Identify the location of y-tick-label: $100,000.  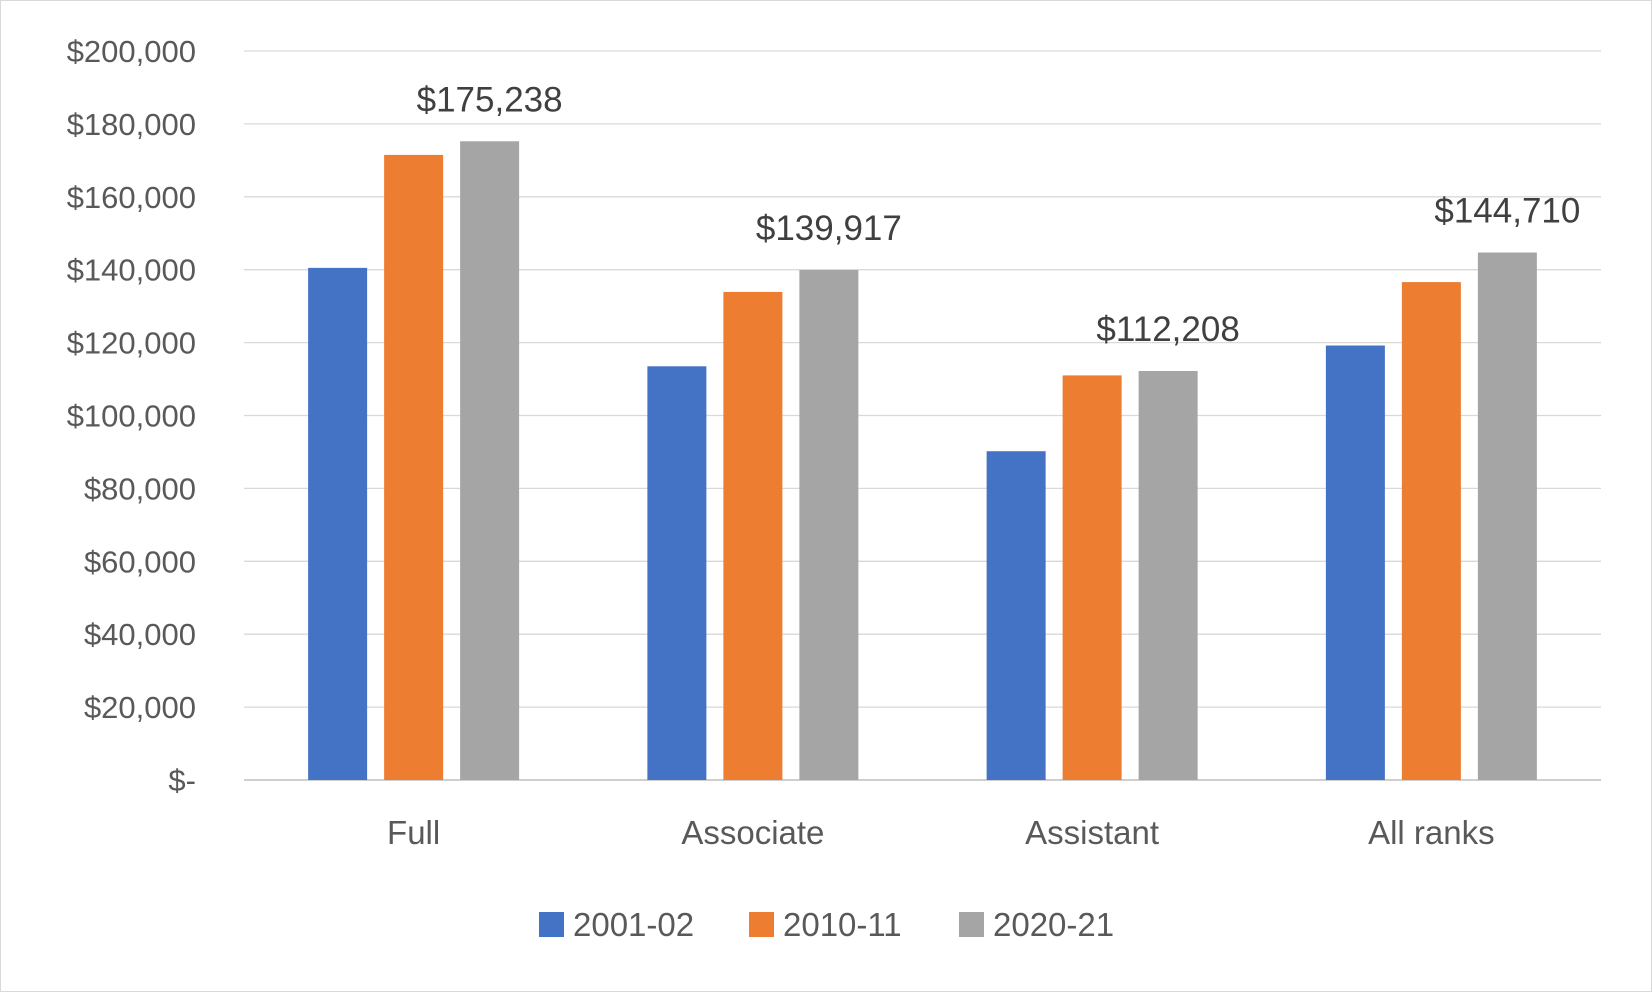
(131, 416).